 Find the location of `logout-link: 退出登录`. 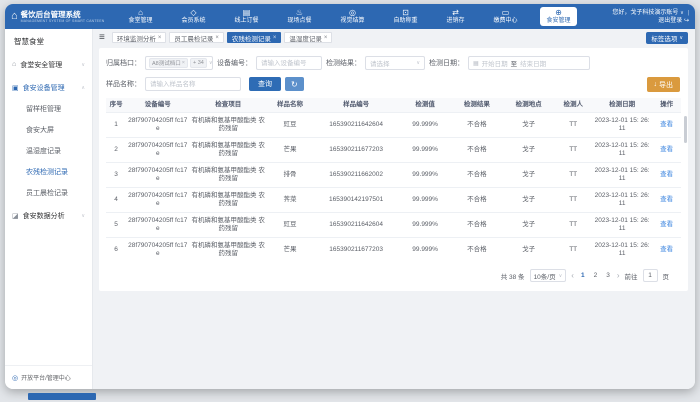

logout-link: 退出登录 is located at coordinates (670, 20).